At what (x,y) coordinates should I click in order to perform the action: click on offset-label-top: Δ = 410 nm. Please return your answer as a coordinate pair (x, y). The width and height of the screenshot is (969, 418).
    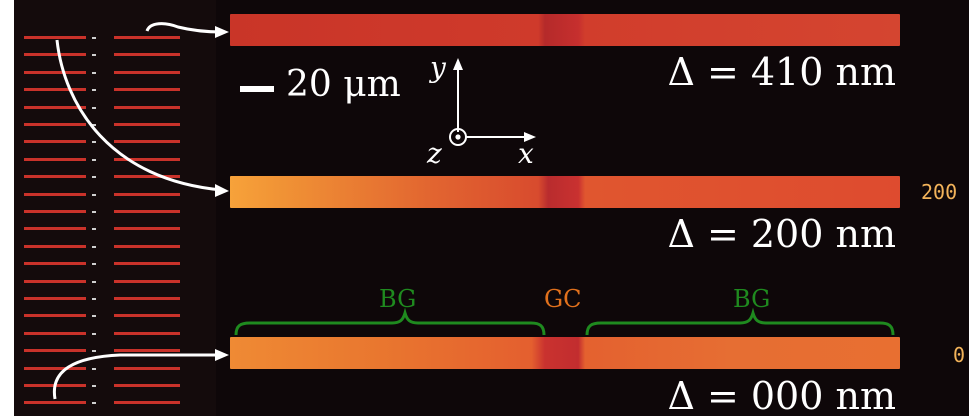
    Looking at the image, I should click on (781, 72).